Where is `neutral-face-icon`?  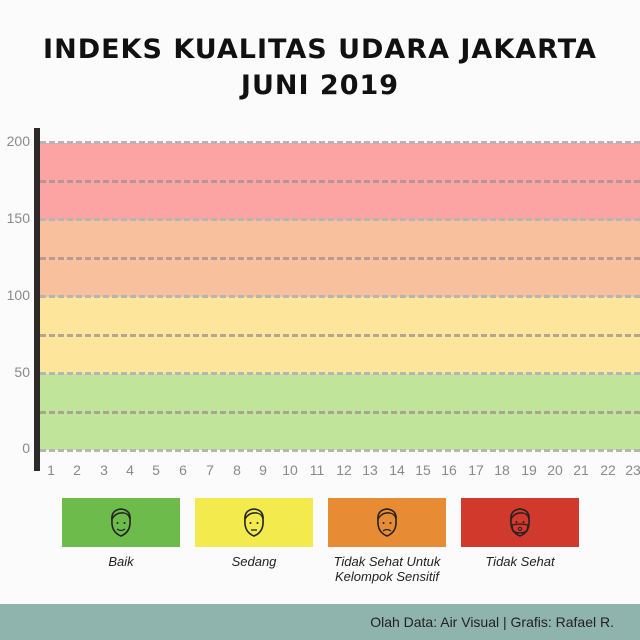 neutral-face-icon is located at coordinates (254, 522).